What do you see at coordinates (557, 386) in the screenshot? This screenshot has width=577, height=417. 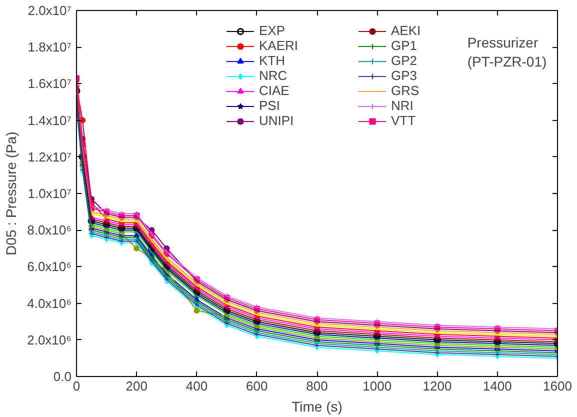 I see `x-tick-label: 1600` at bounding box center [557, 386].